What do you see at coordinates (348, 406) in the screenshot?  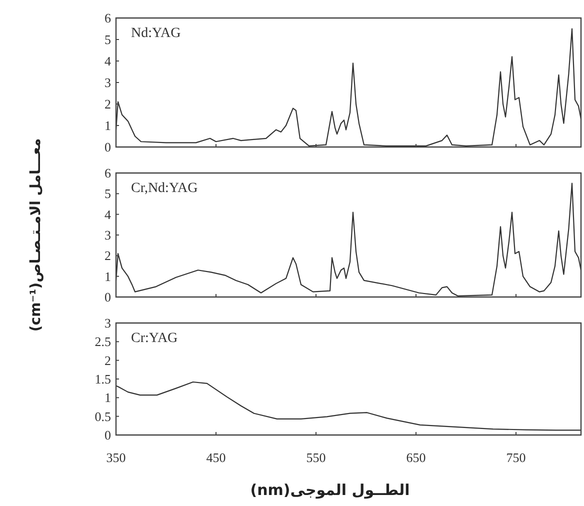 I see `line-series` at bounding box center [348, 406].